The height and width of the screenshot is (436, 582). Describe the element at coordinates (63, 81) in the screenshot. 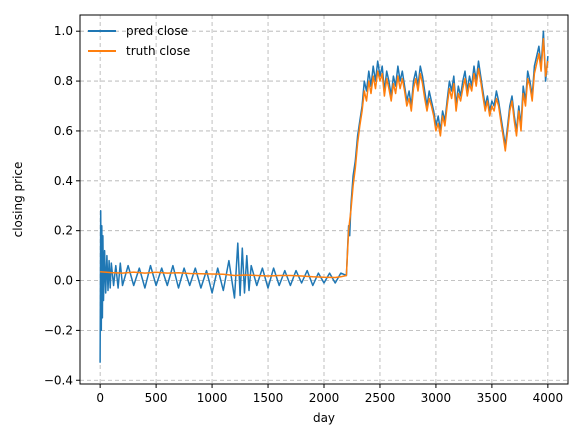

I see `y-tick-label: 0.8` at that location.